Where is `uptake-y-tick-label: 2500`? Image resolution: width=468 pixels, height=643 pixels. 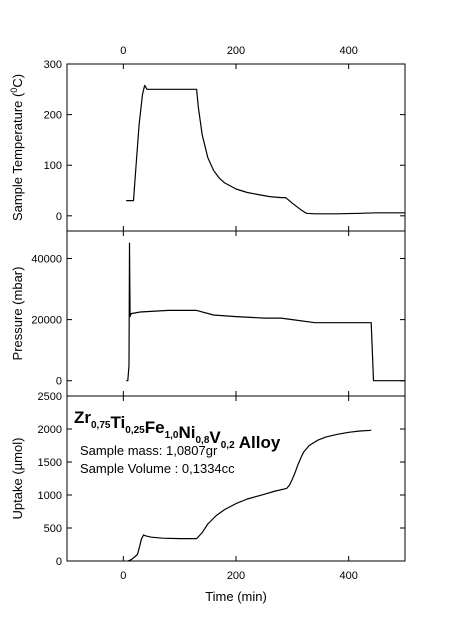
uptake-y-tick-label: 2500 is located at coordinates (50, 397).